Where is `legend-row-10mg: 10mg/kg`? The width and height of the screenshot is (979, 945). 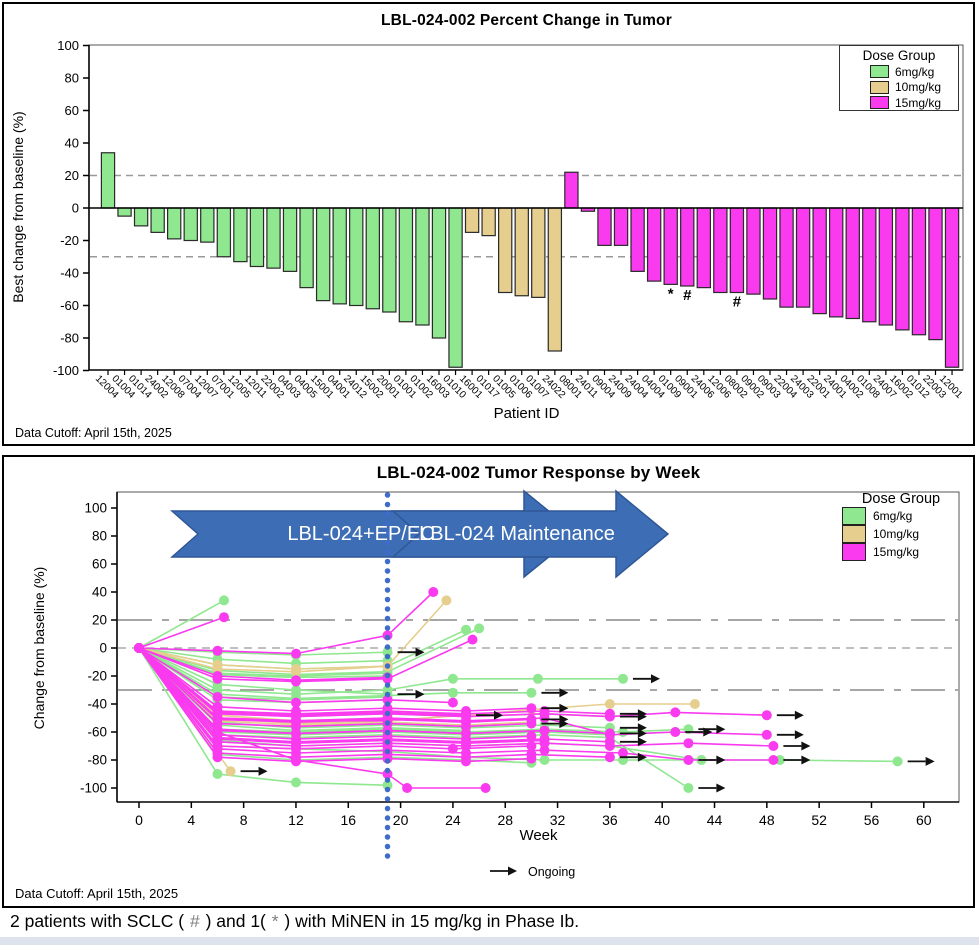 legend-row-10mg: 10mg/kg is located at coordinates (914, 87).